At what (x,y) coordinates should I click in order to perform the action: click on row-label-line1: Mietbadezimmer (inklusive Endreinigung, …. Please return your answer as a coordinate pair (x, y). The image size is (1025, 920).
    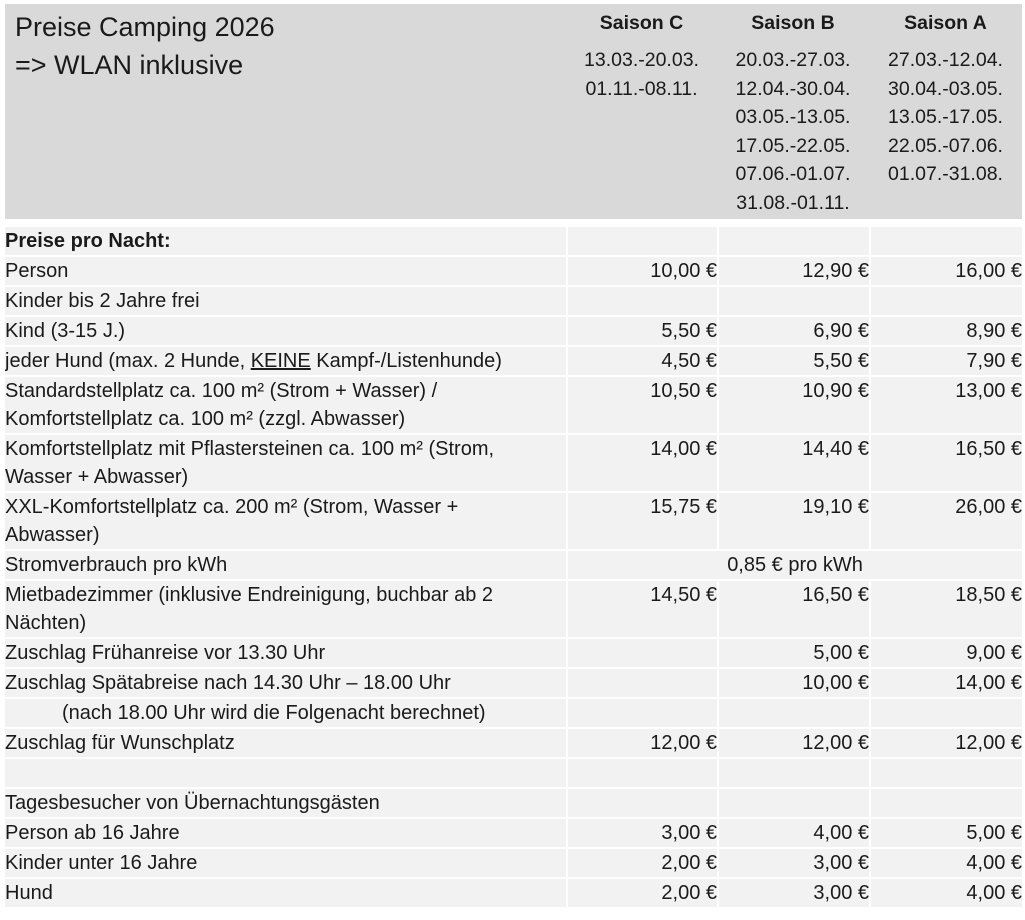
    Looking at the image, I should click on (249, 595).